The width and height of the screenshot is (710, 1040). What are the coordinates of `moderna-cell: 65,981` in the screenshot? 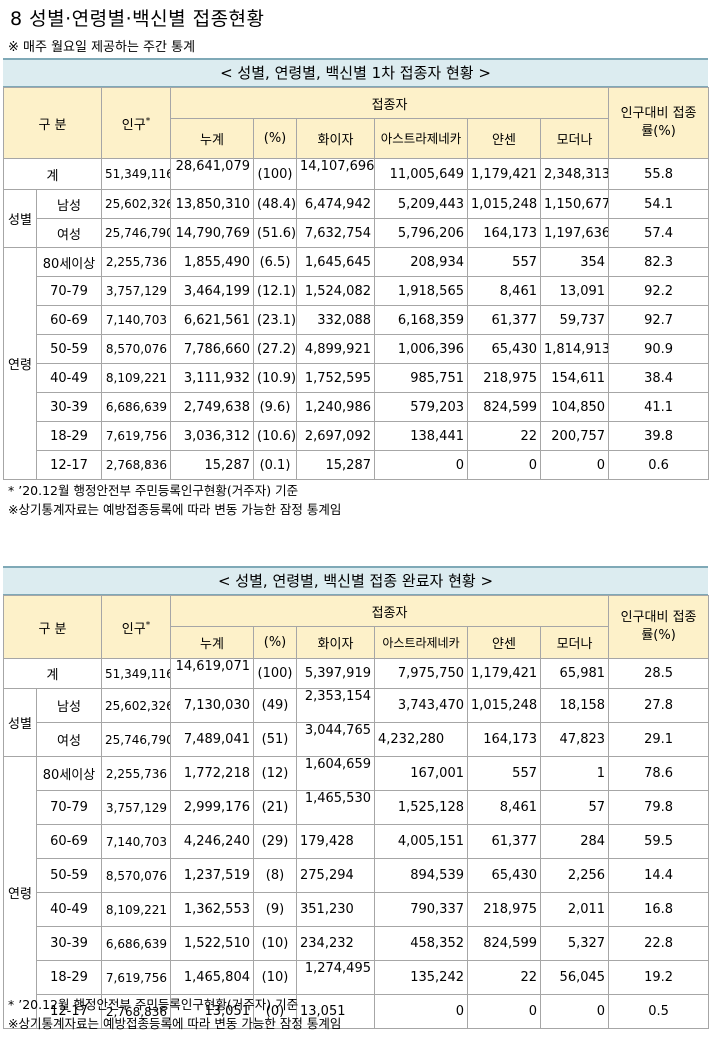 It's located at (574, 673).